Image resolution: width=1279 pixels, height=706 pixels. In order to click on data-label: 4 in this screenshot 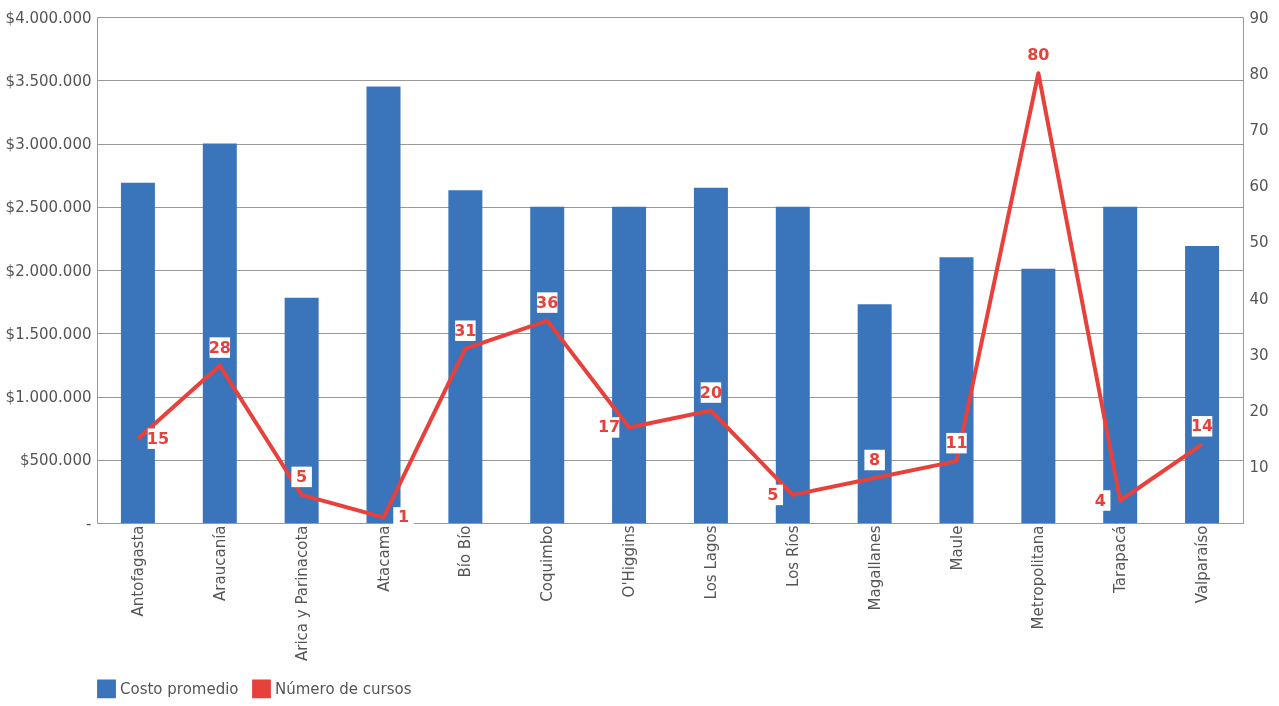, I will do `click(1100, 500)`.